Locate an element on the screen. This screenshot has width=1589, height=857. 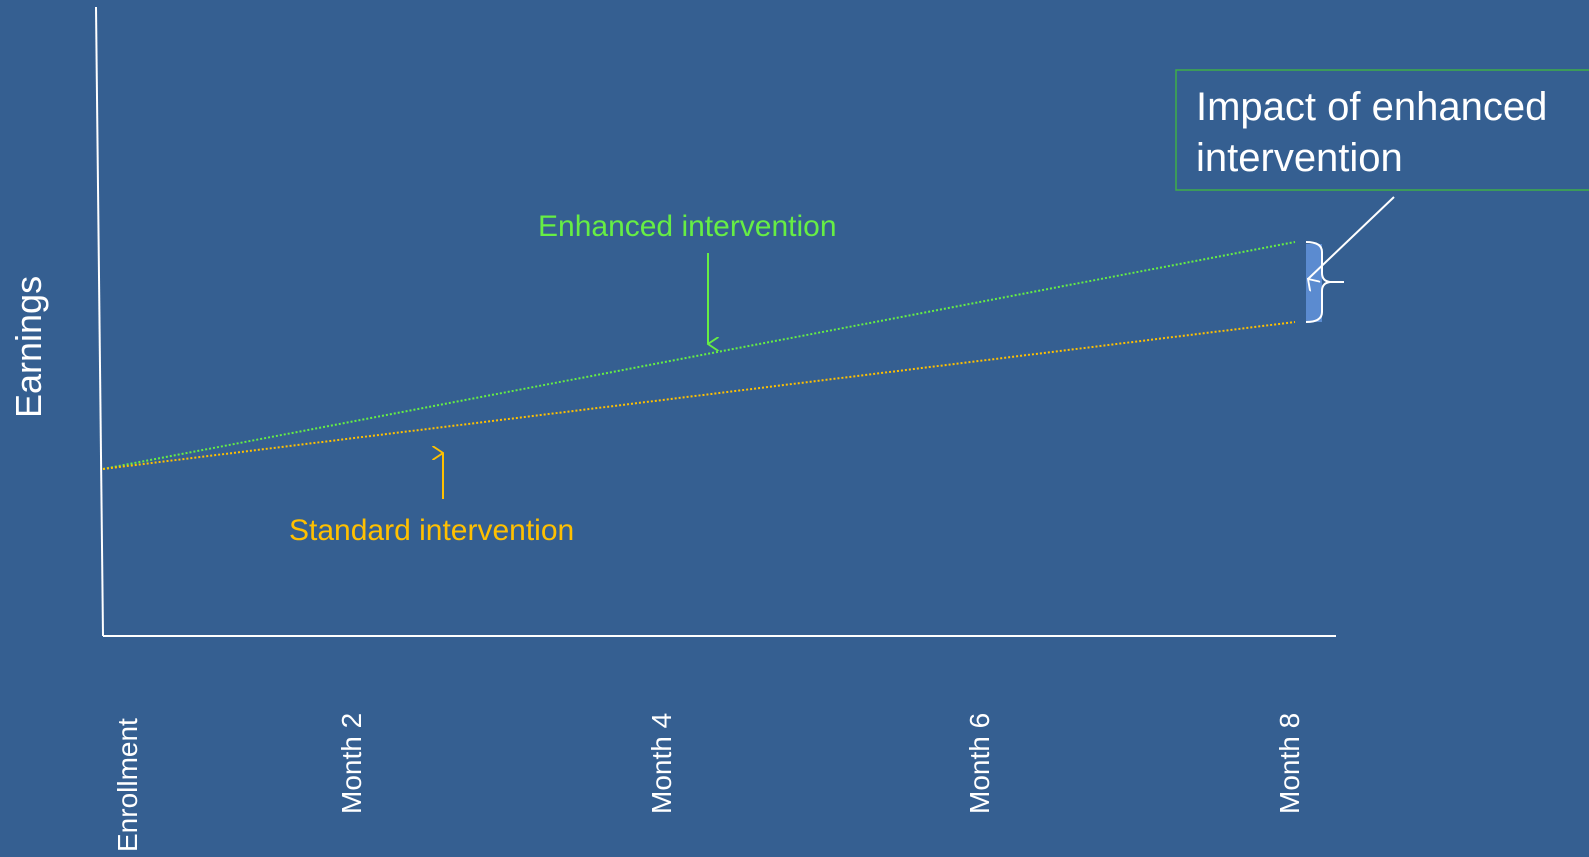
x-tick-label-month-8: Month 8 is located at coordinates (1289, 763).